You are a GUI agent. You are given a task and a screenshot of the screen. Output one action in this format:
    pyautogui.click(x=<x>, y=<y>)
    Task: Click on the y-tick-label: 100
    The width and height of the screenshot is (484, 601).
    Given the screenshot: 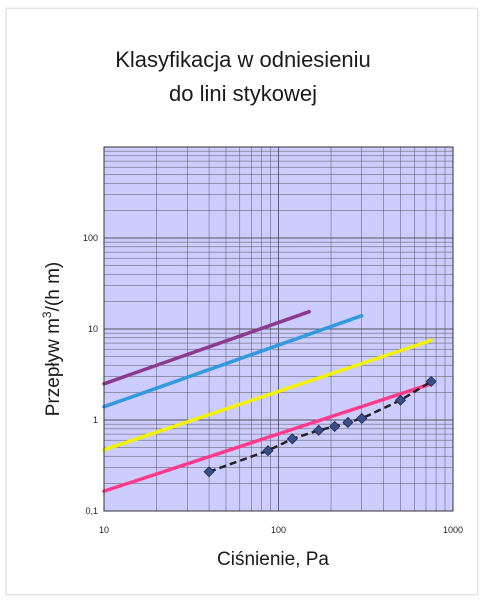 What is the action you would take?
    pyautogui.click(x=90, y=238)
    